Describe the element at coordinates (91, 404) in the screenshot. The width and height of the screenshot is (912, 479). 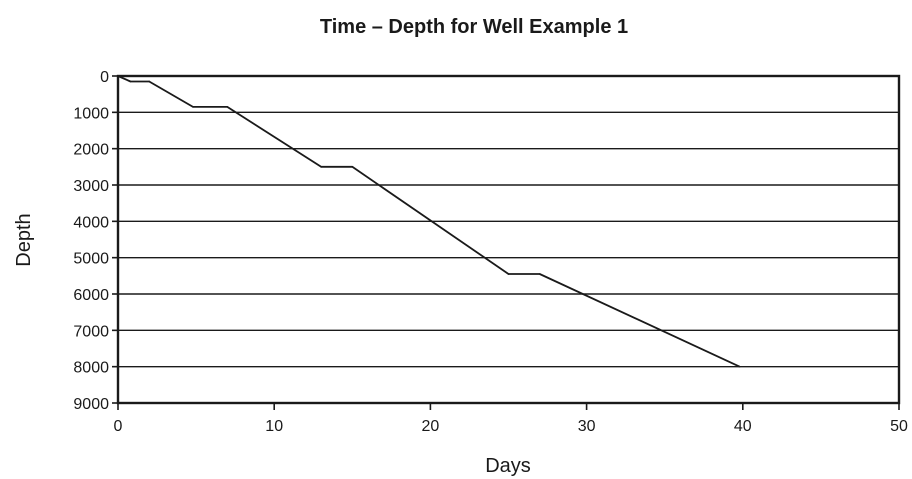
I see `y-tick-label: 9000` at that location.